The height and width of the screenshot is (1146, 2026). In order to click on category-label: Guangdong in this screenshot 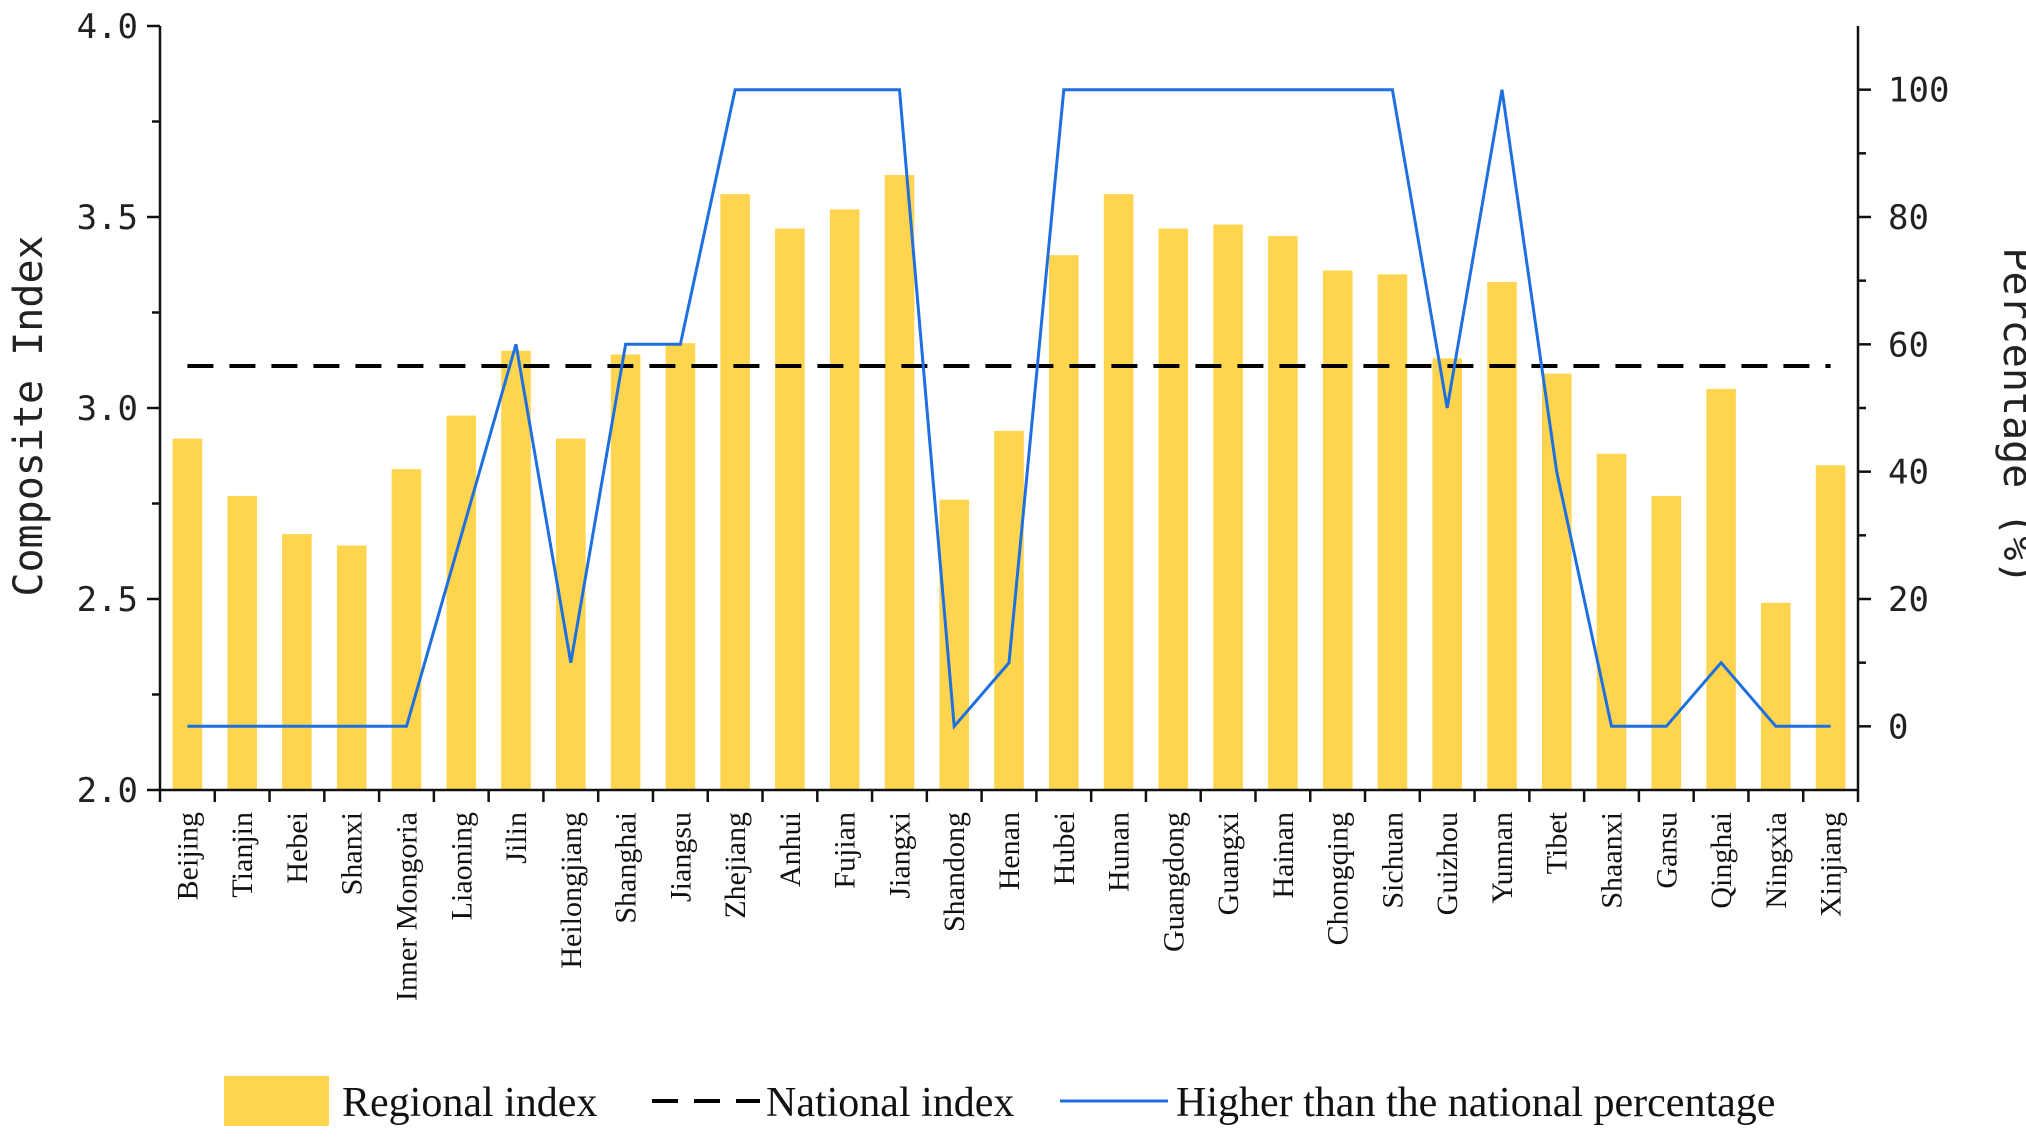, I will do `click(1173, 882)`.